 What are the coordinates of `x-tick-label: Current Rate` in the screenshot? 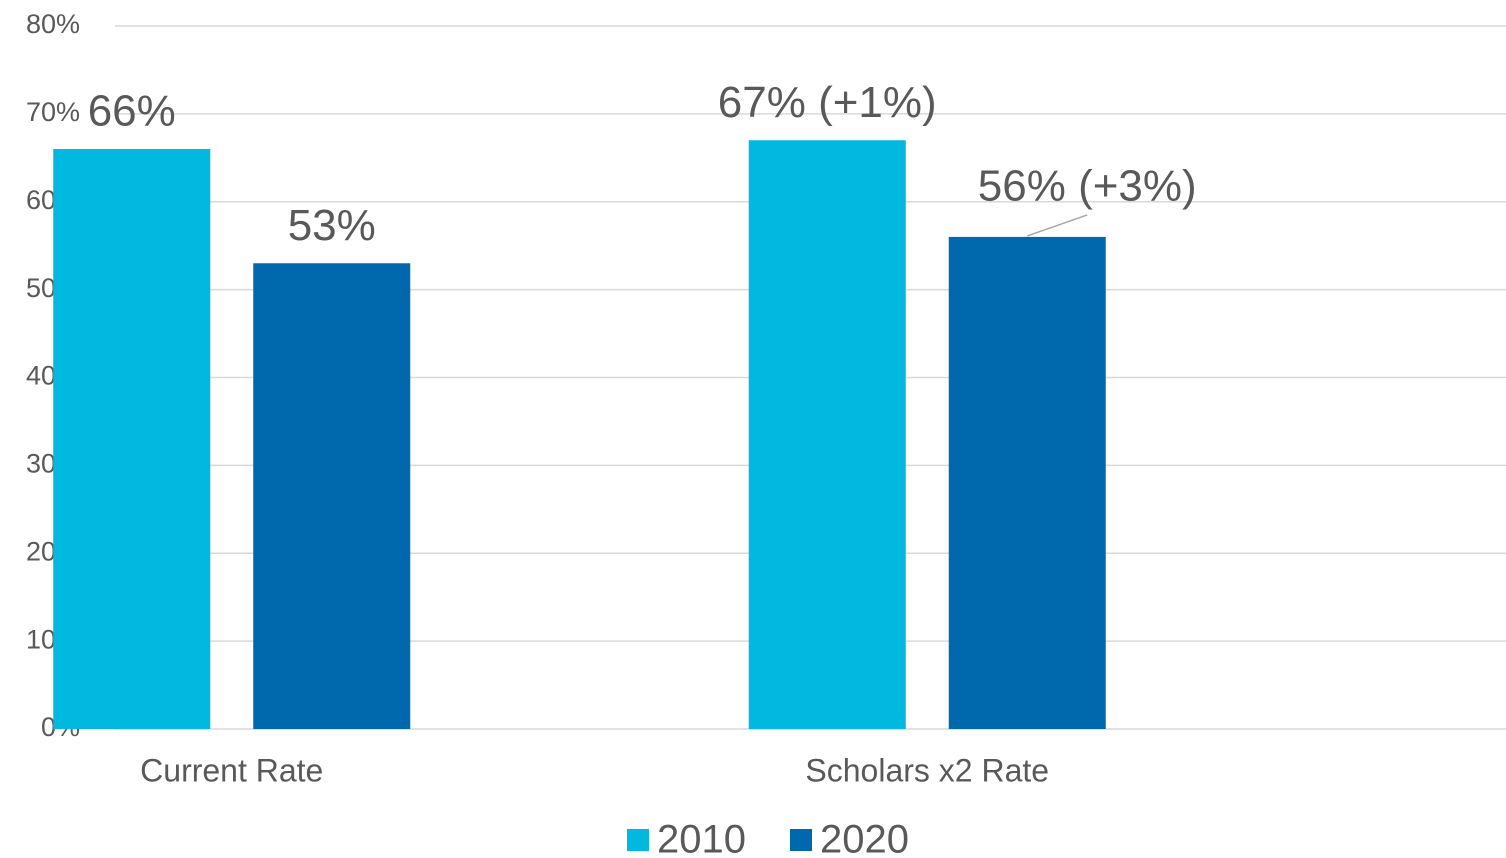 It's located at (231, 770).